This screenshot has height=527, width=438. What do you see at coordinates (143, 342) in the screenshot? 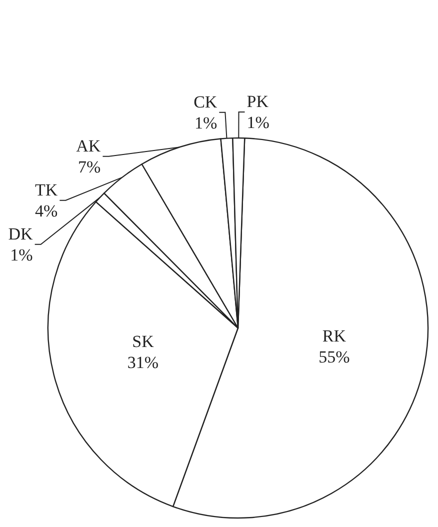
I see `slice-label: SK` at bounding box center [143, 342].